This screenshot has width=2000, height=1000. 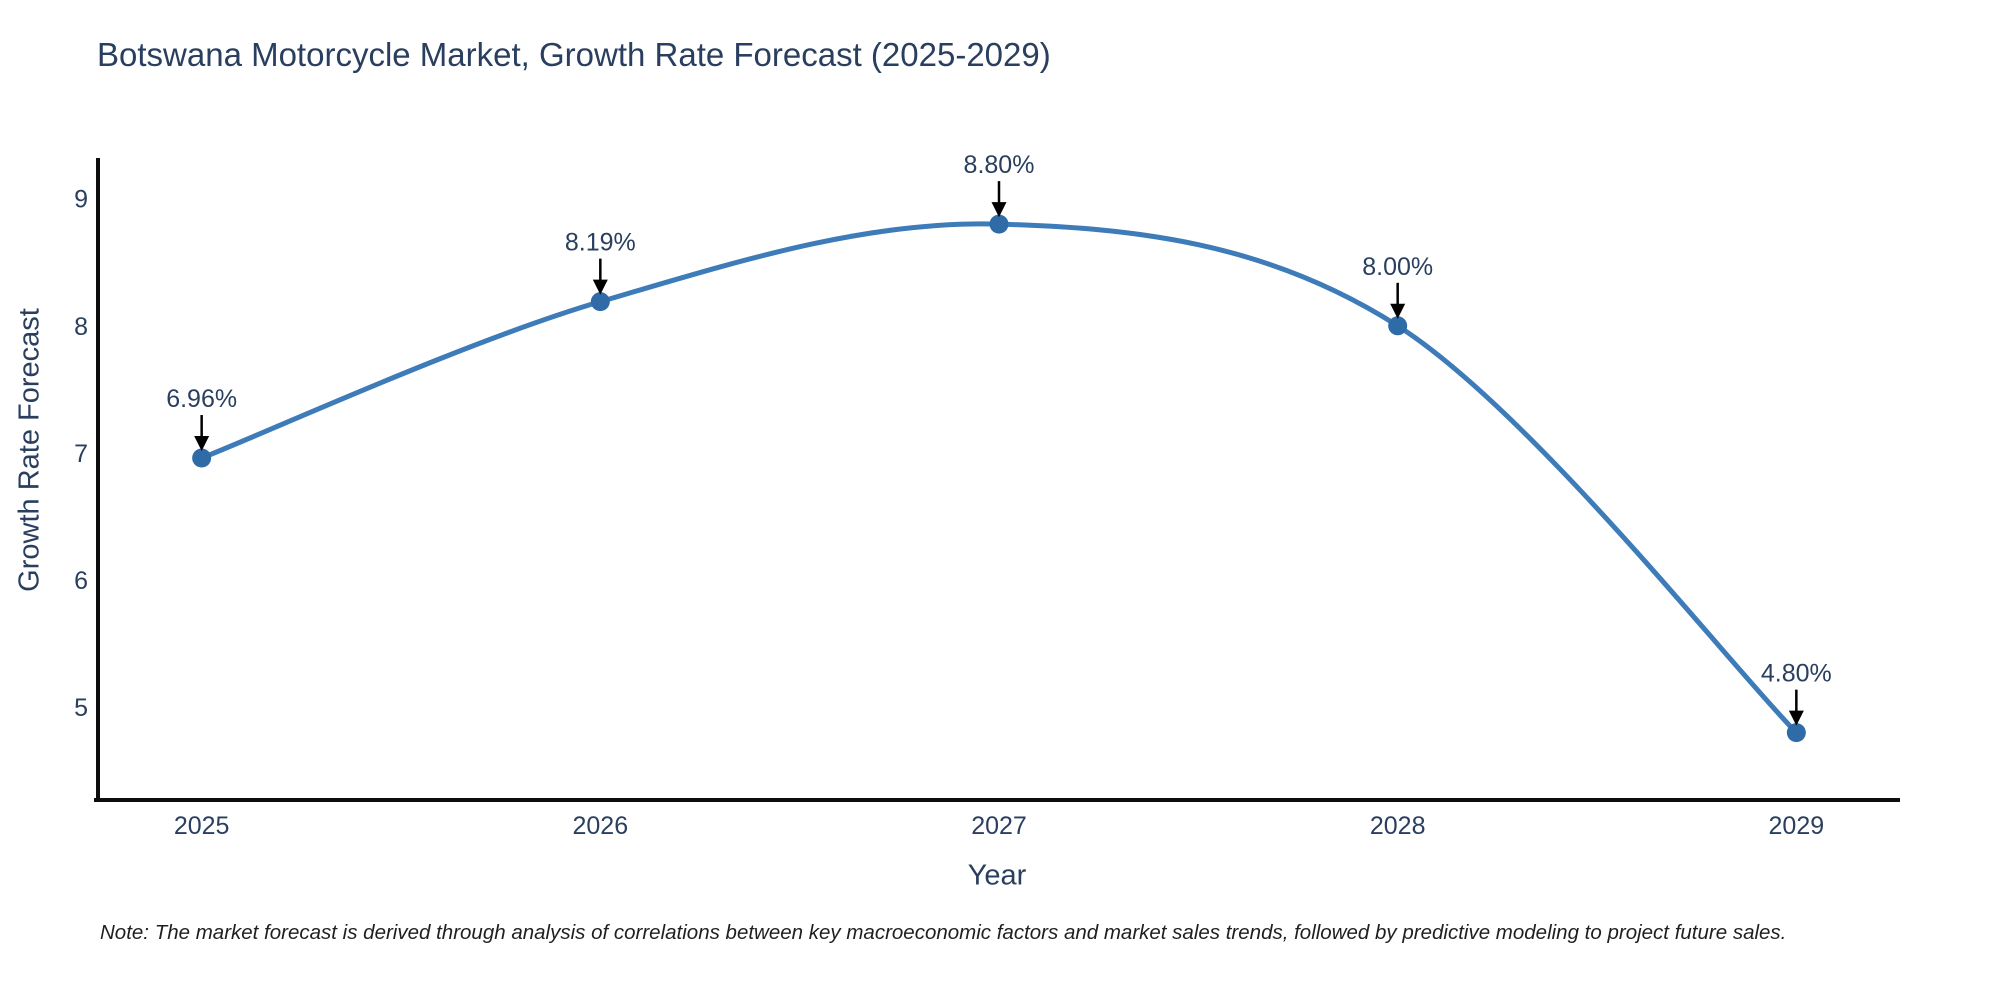 What do you see at coordinates (1797, 826) in the screenshot?
I see `x-tick-label: 2029` at bounding box center [1797, 826].